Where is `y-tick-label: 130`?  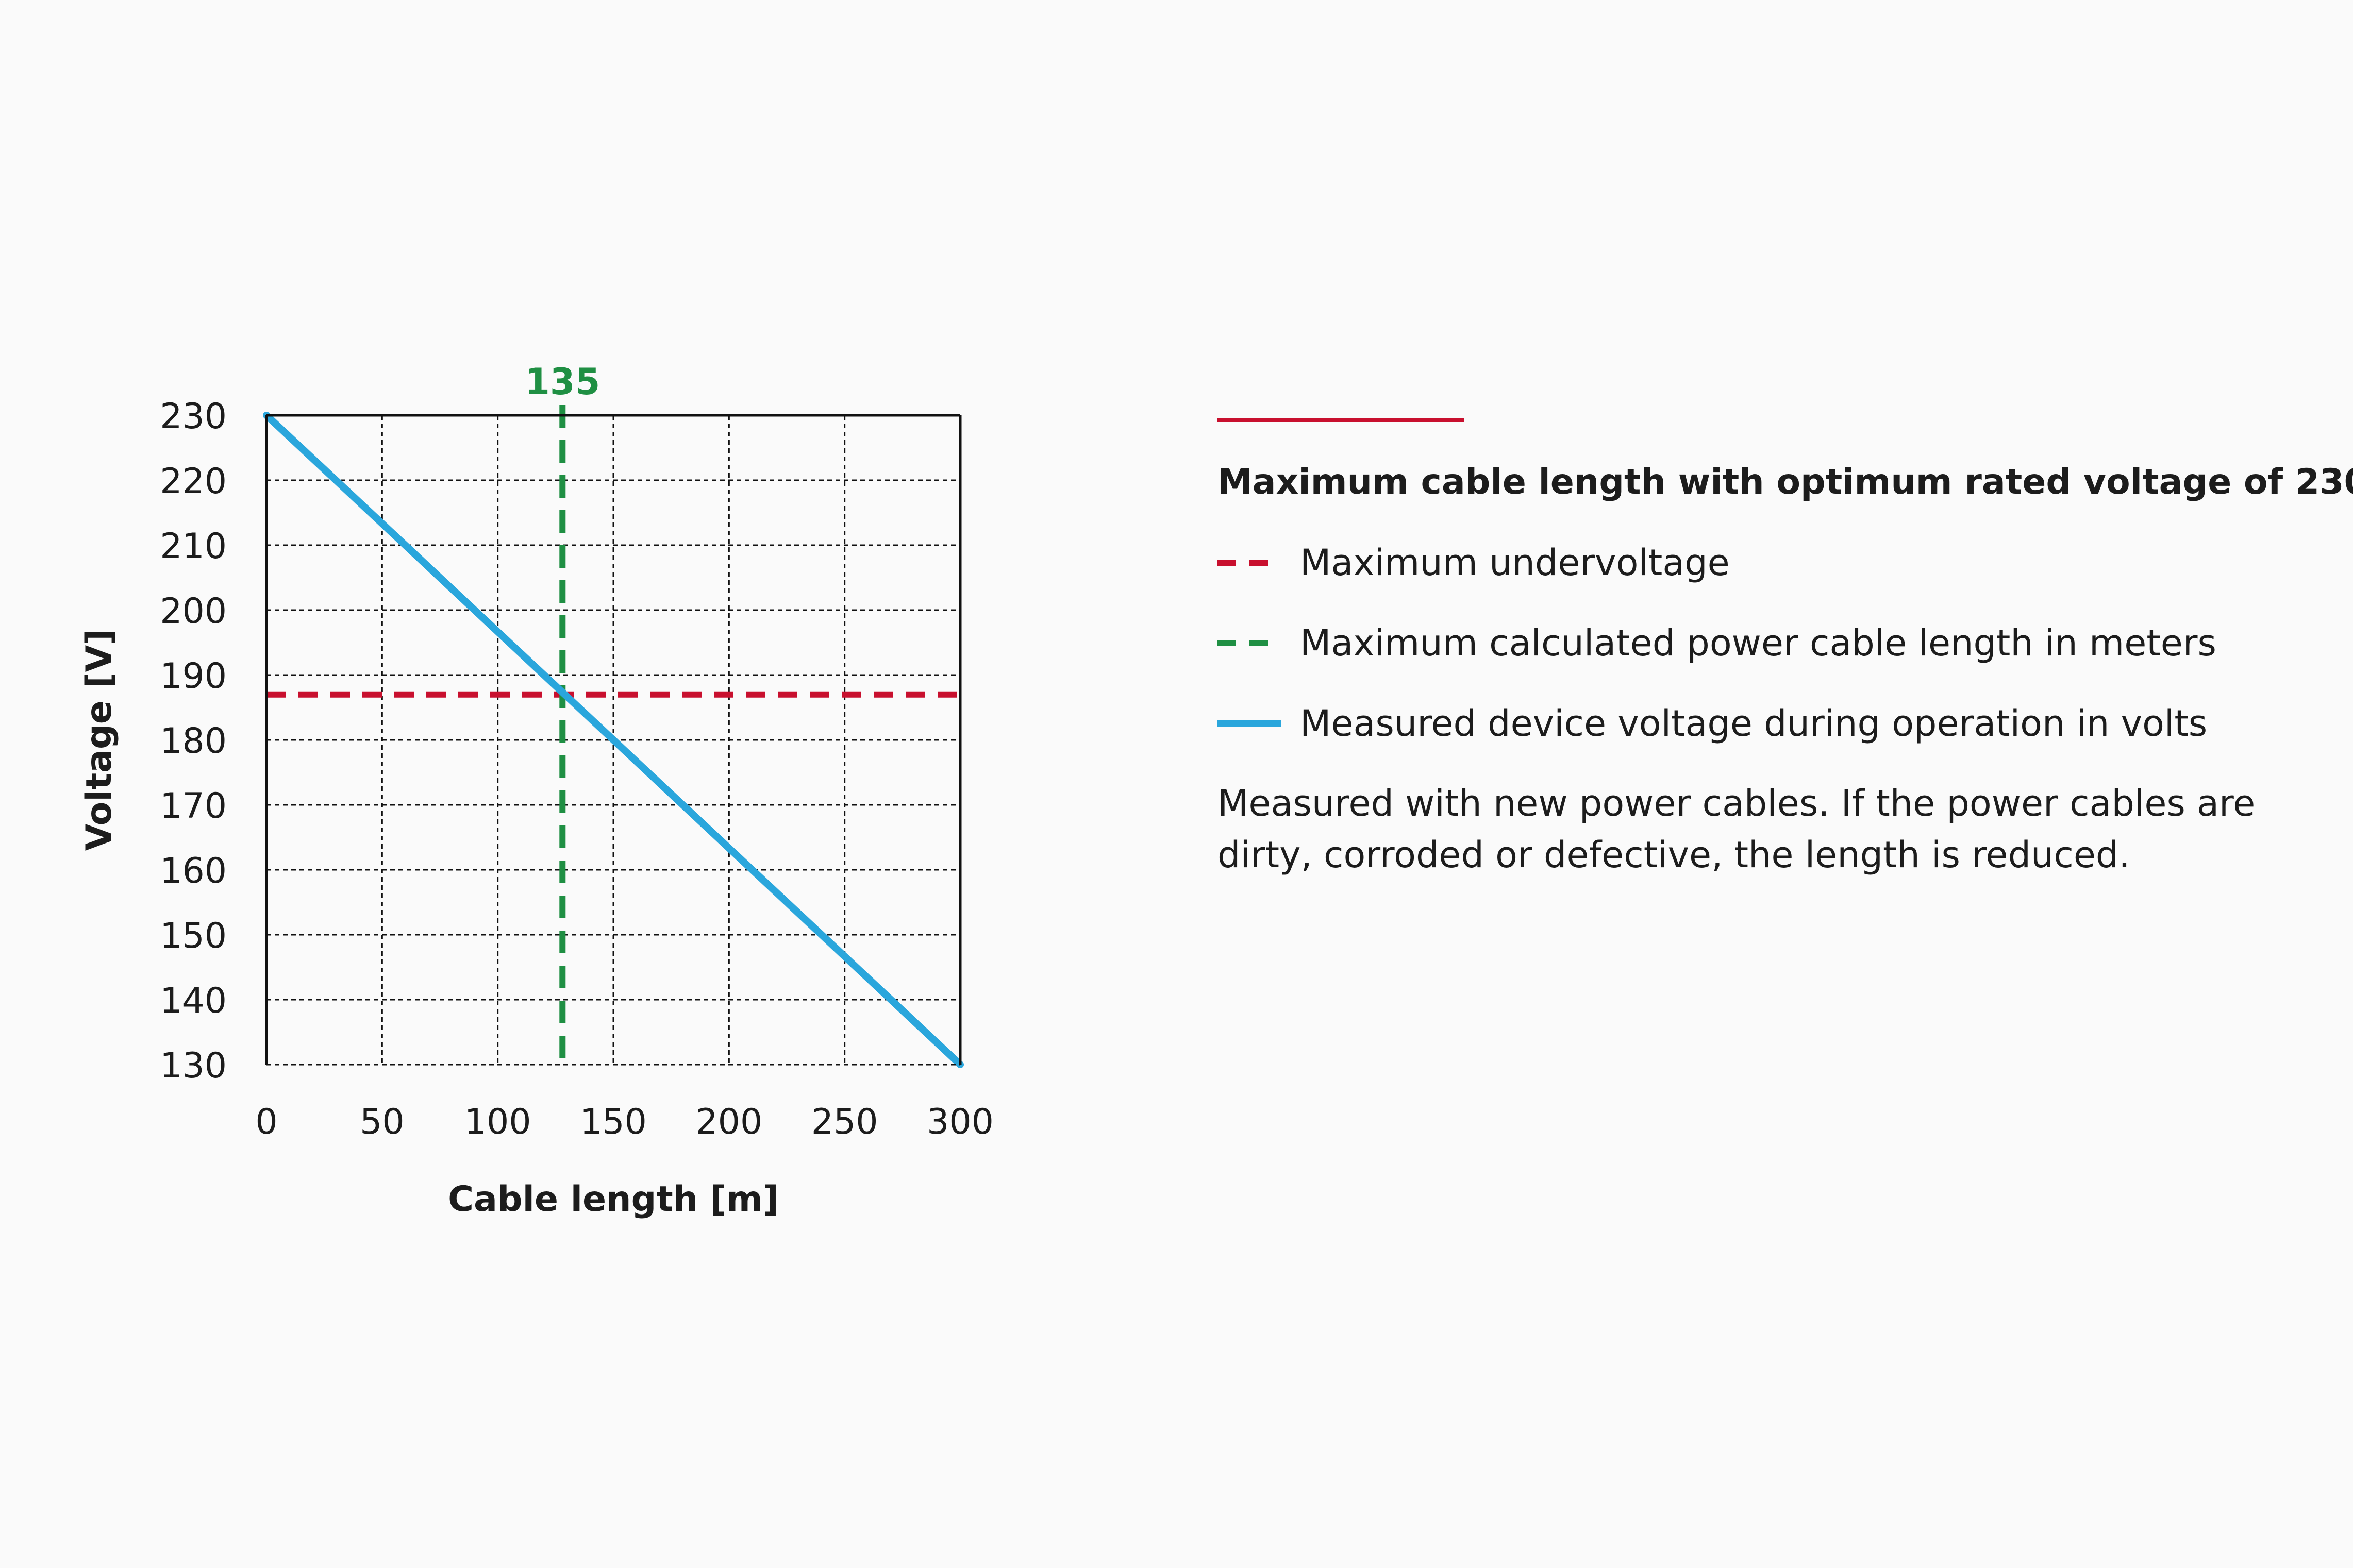 y-tick-label: 130 is located at coordinates (194, 1066).